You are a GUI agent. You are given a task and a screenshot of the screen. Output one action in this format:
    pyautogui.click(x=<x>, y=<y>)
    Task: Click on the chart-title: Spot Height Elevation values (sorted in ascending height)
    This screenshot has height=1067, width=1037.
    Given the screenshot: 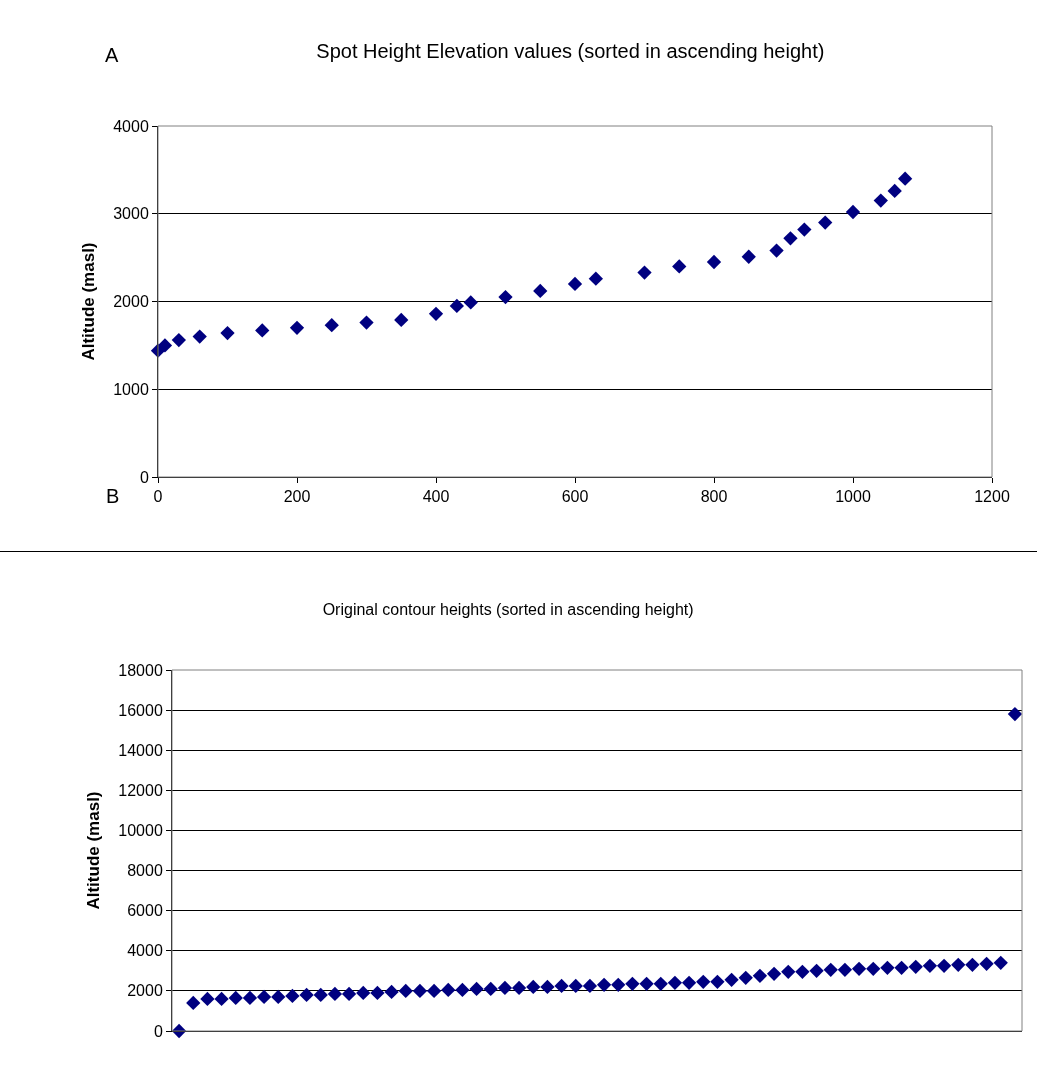 What is the action you would take?
    pyautogui.click(x=570, y=51)
    